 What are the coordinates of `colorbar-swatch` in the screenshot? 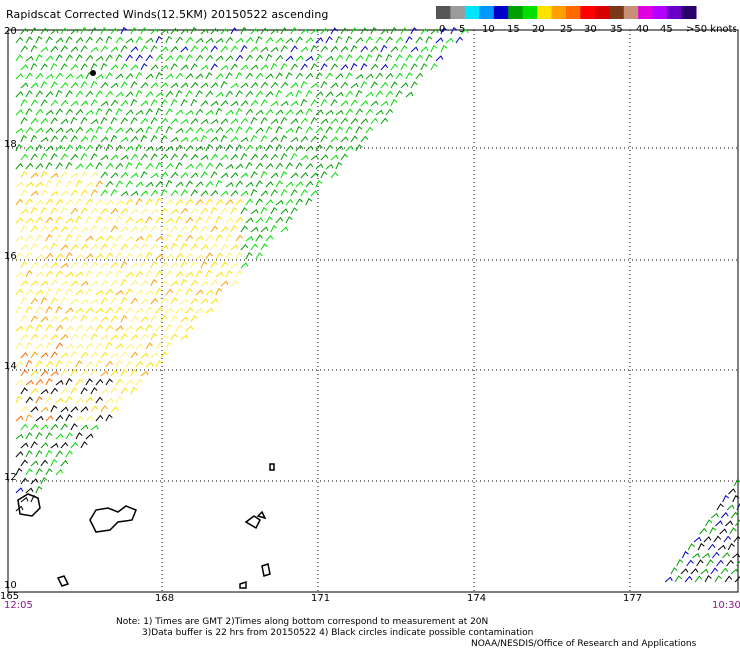 It's located at (602, 12).